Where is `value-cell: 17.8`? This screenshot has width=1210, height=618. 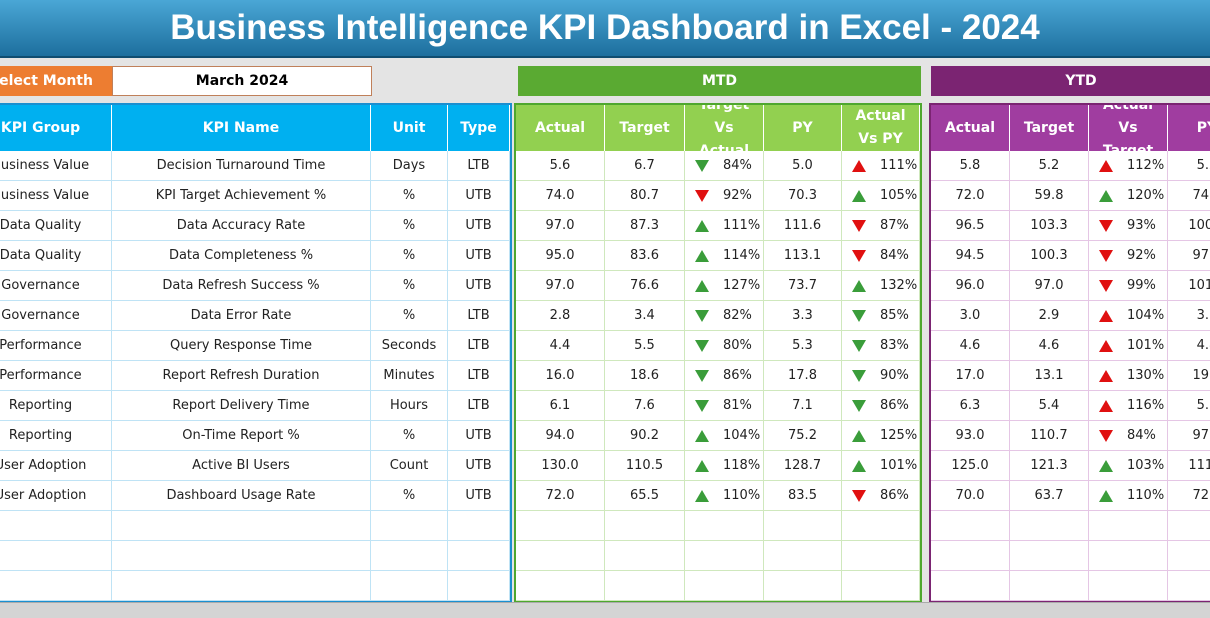
value-cell: 17.8 is located at coordinates (803, 376).